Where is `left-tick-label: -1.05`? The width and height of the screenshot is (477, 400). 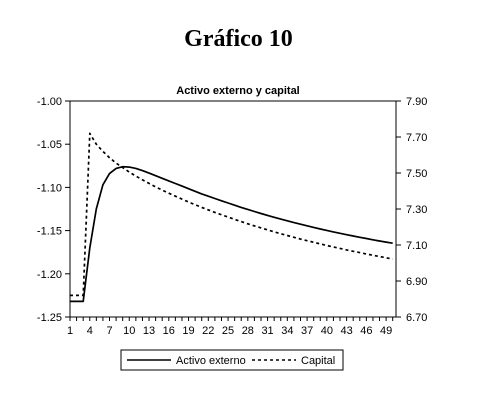 left-tick-label: -1.05 is located at coordinates (49, 145).